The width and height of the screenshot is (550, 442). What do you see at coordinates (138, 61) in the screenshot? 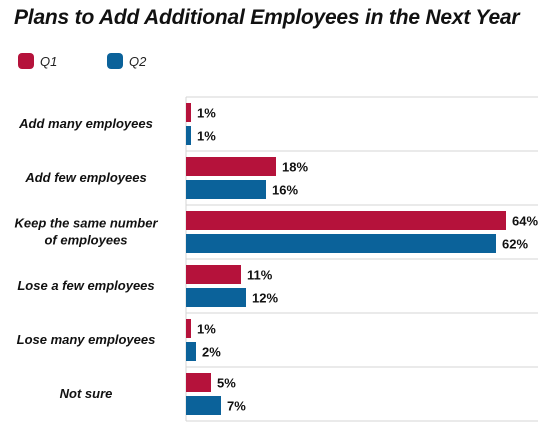
I see `legend-label-q2: Q2` at bounding box center [138, 61].